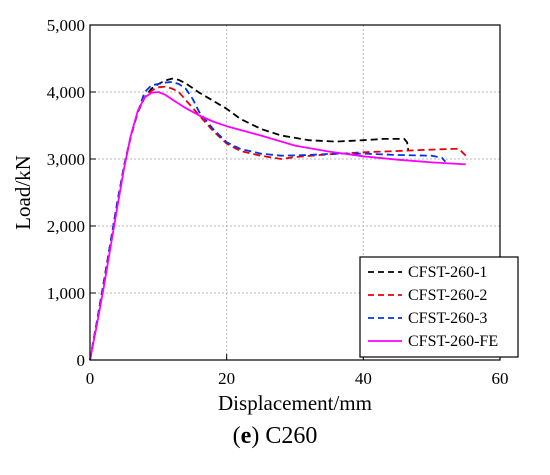 Image resolution: width=550 pixels, height=475 pixels. Describe the element at coordinates (66, 25) in the screenshot. I see `y-tick-label: 5,000` at that location.